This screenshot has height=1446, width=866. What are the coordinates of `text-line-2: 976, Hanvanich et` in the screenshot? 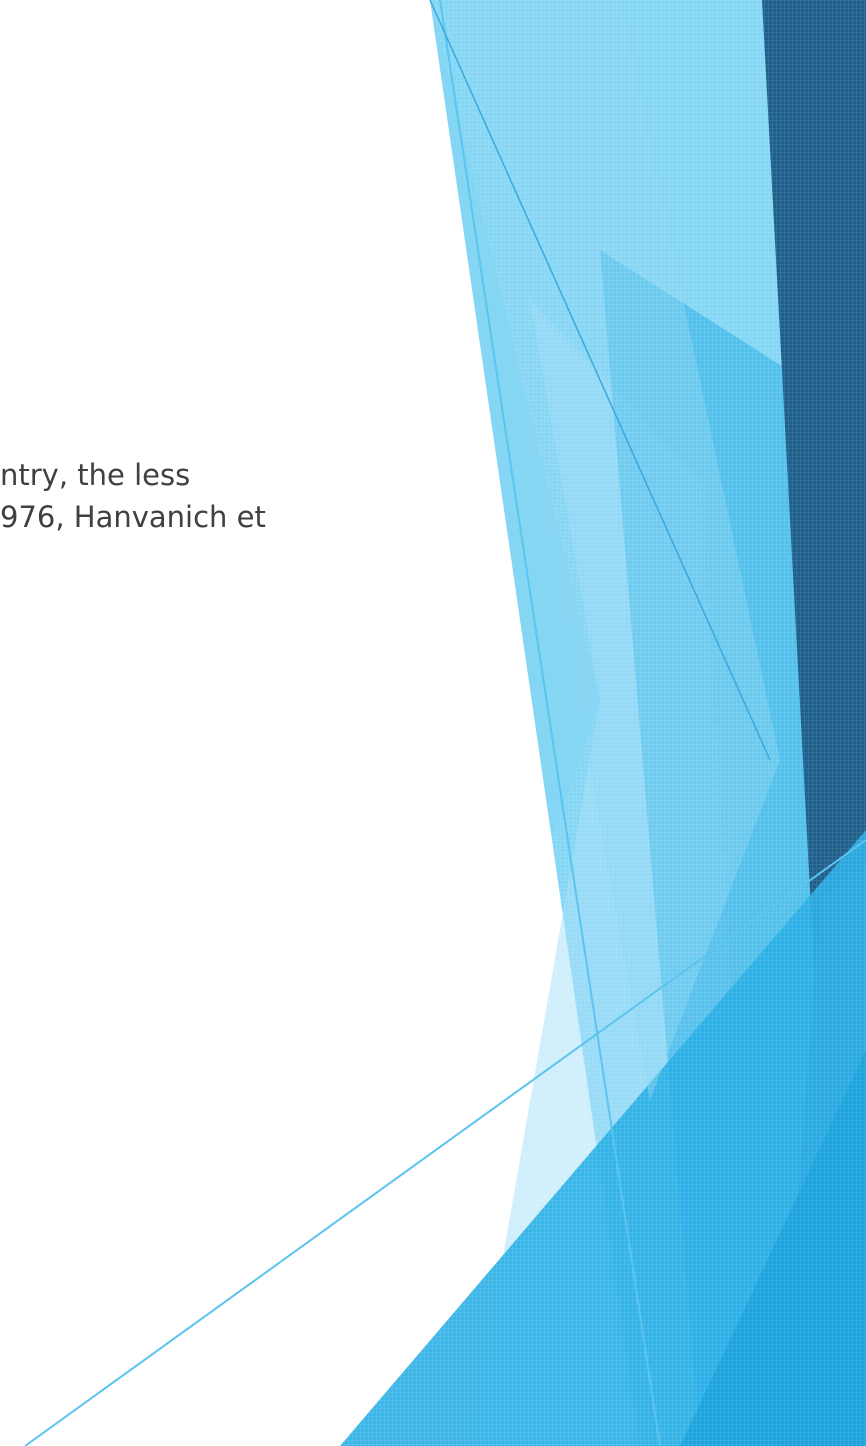 It's located at (133, 517).